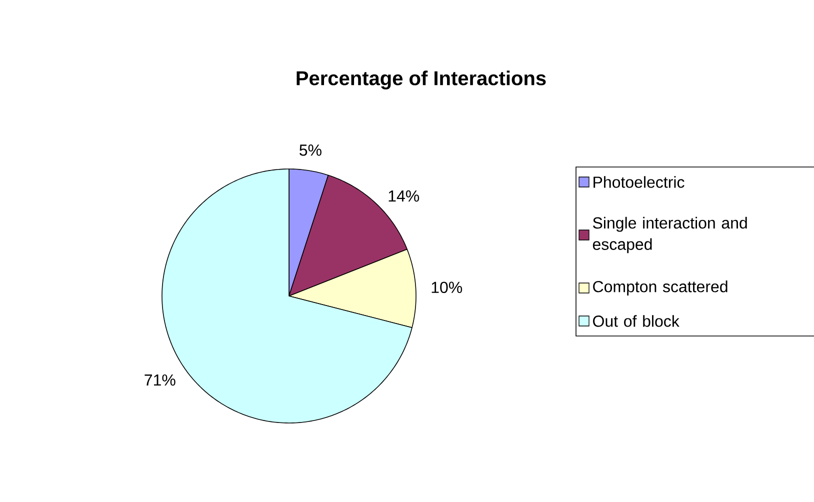  Describe the element at coordinates (669, 235) in the screenshot. I see `legend-label: Single interaction and escaped` at that location.